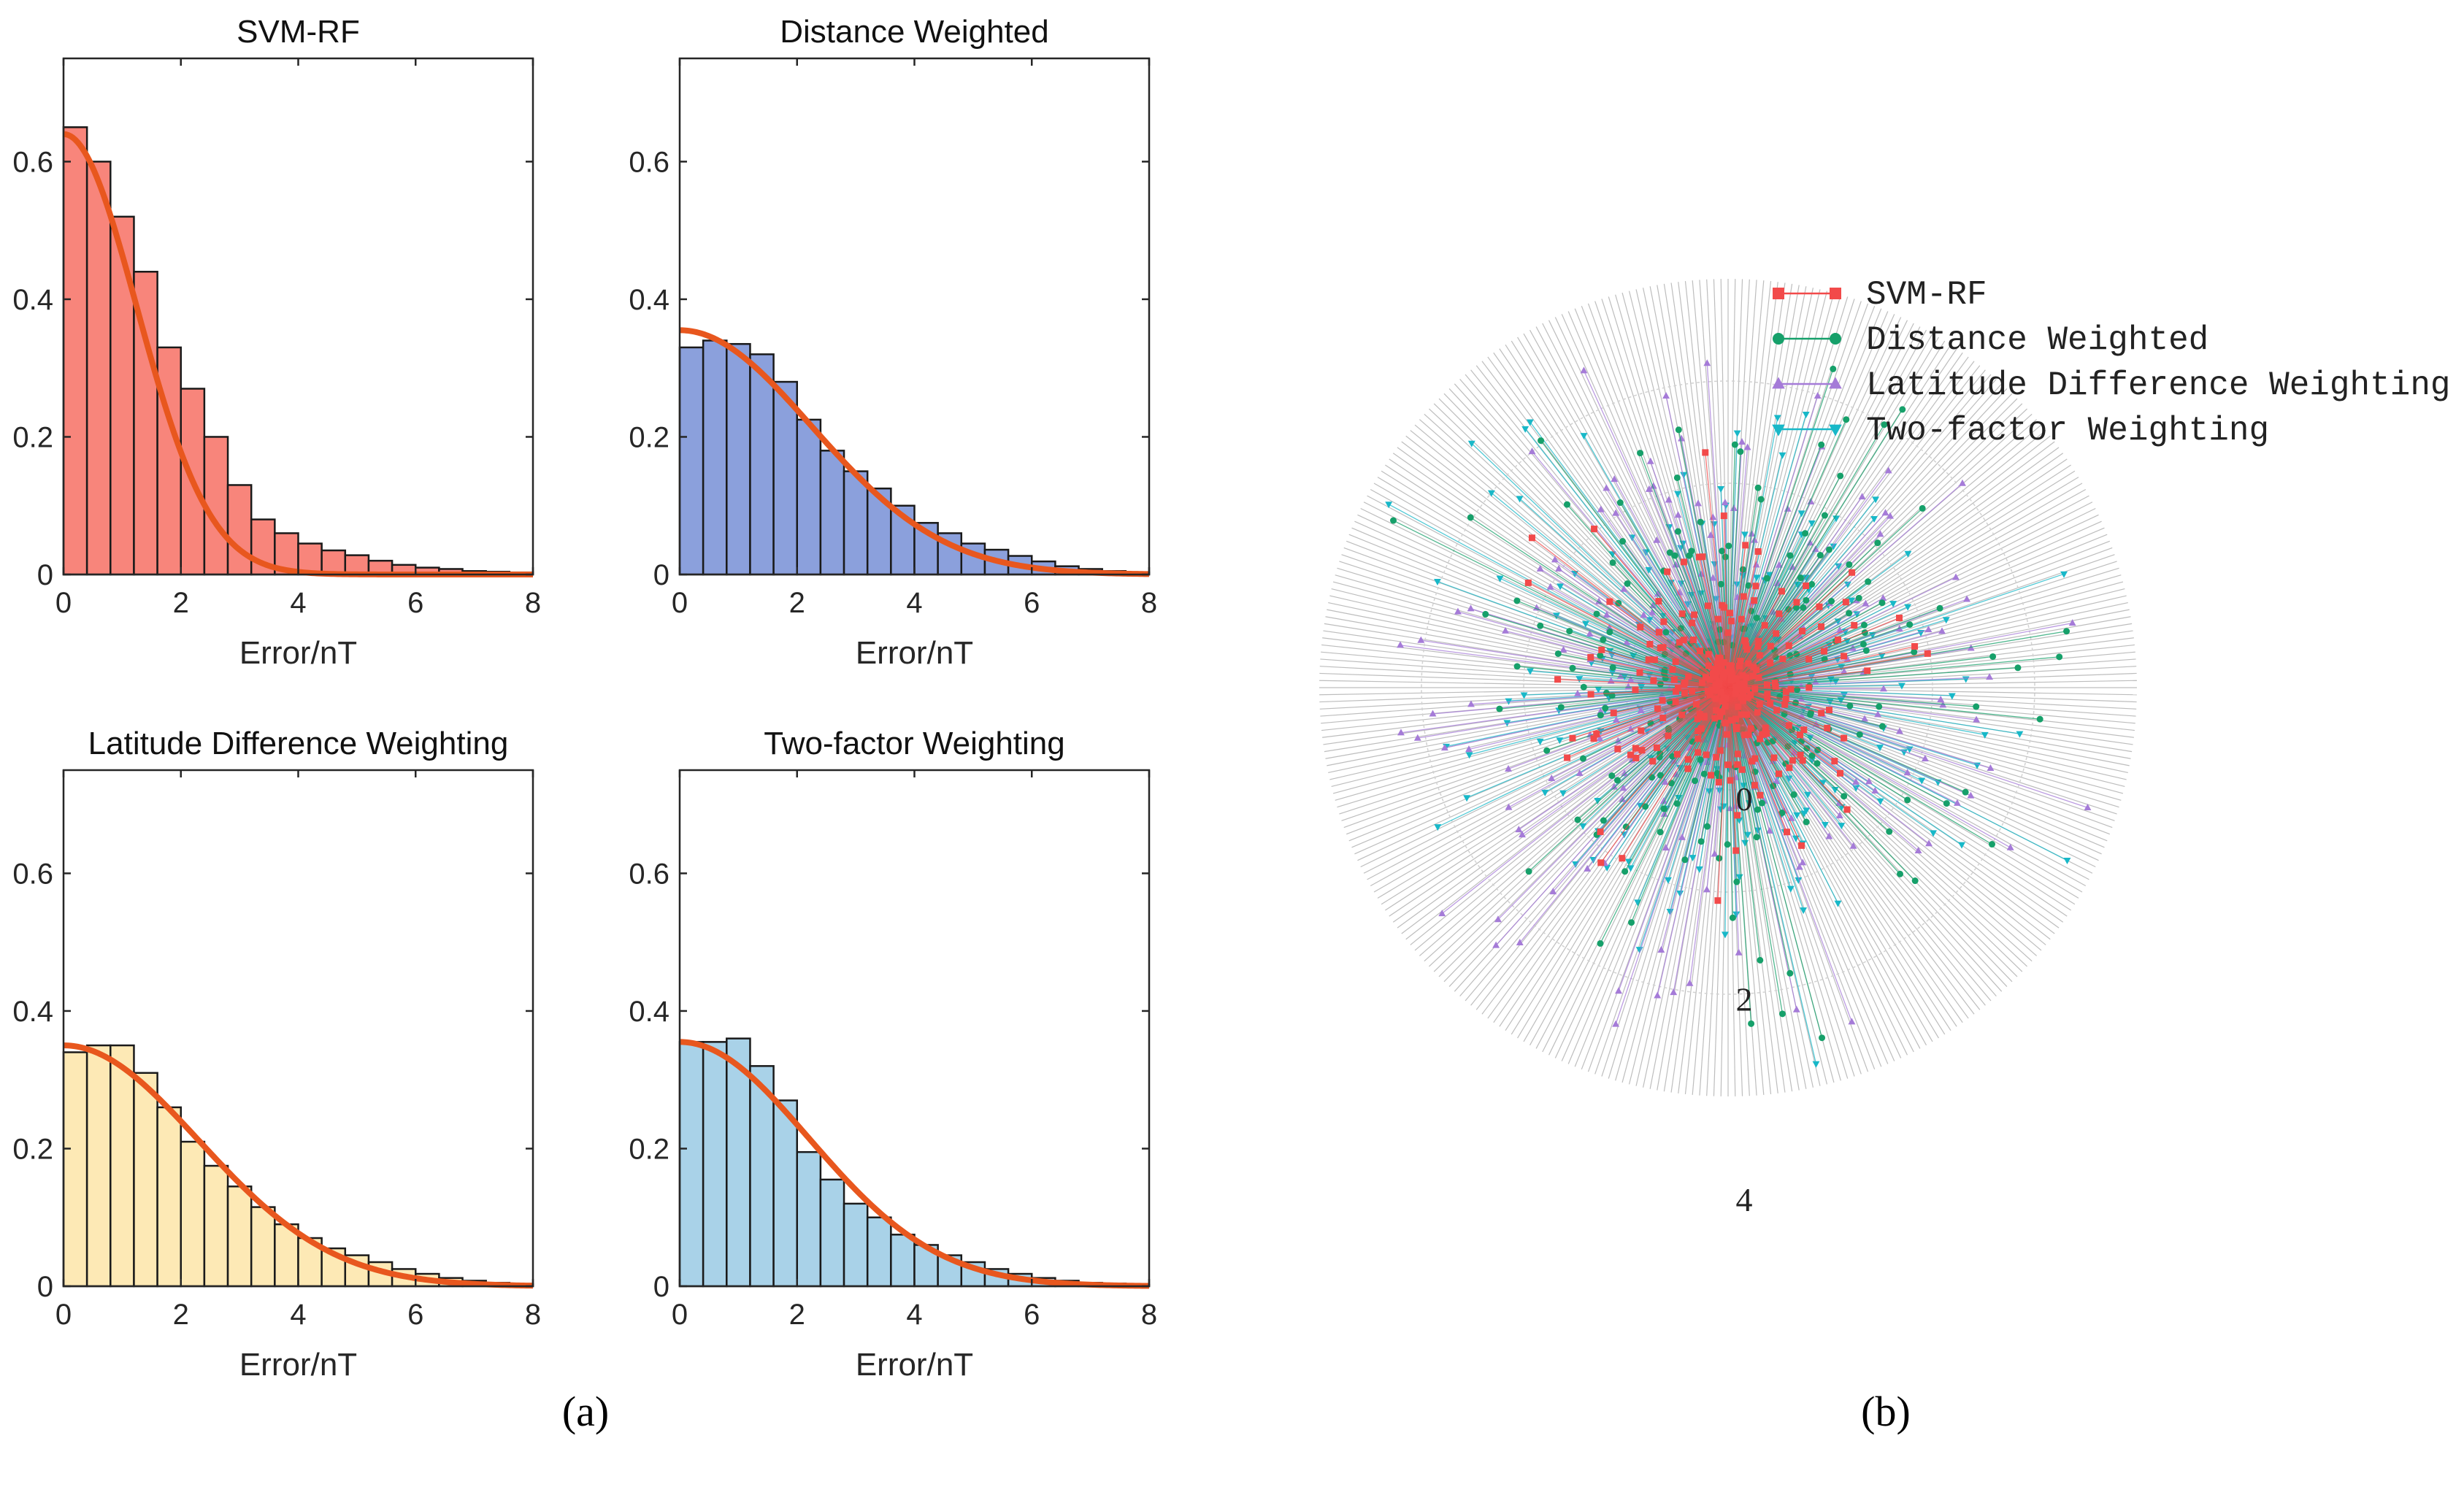  I want to click on panel-label-a: (a), so click(585, 1411).